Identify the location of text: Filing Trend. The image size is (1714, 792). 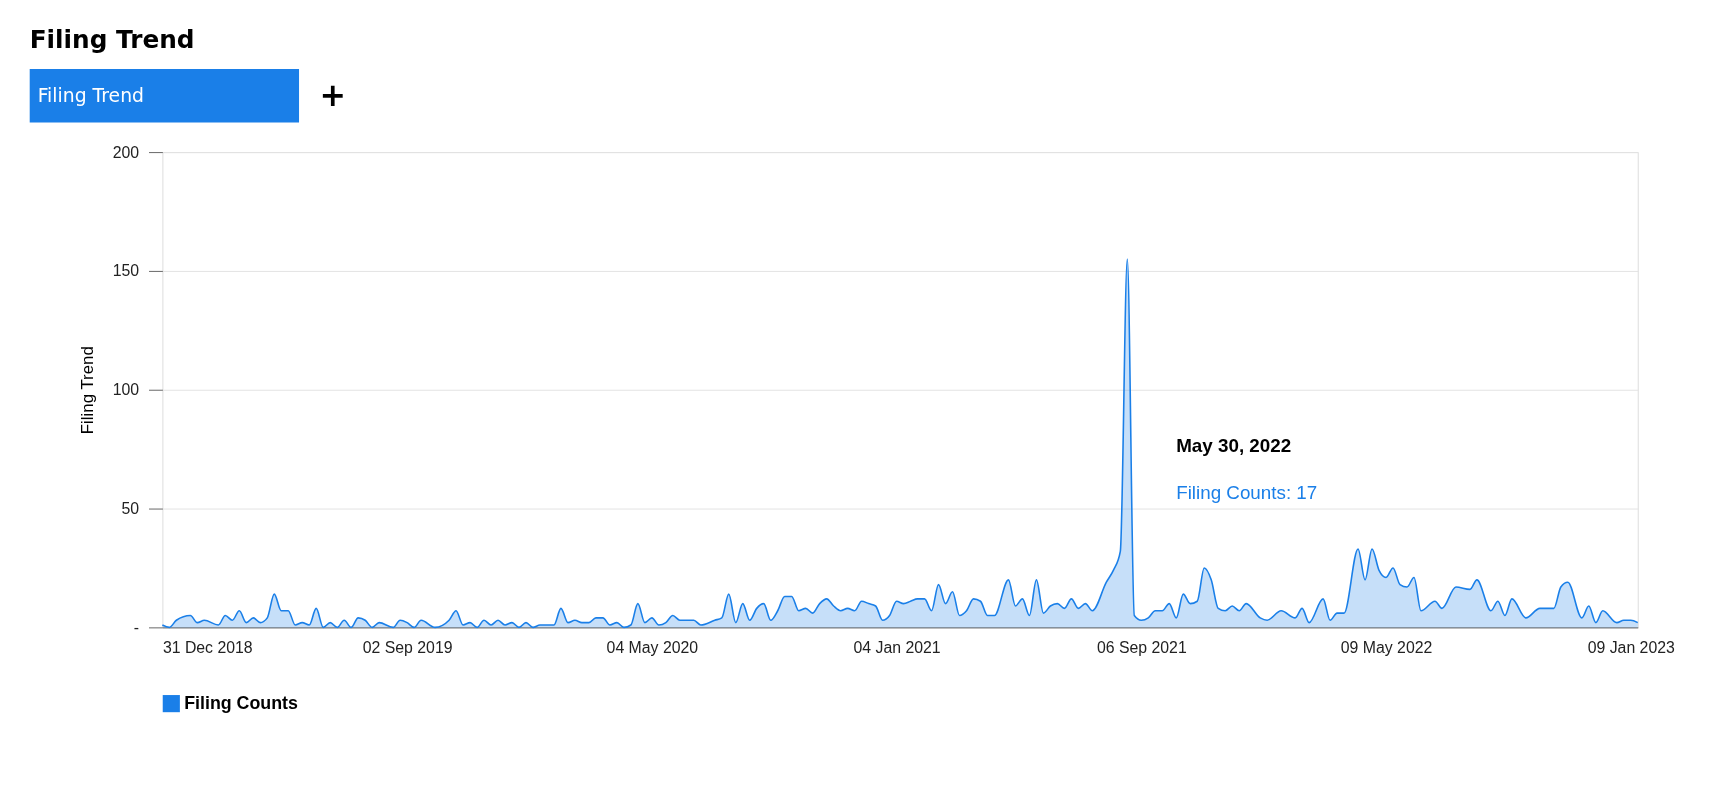
(90, 95).